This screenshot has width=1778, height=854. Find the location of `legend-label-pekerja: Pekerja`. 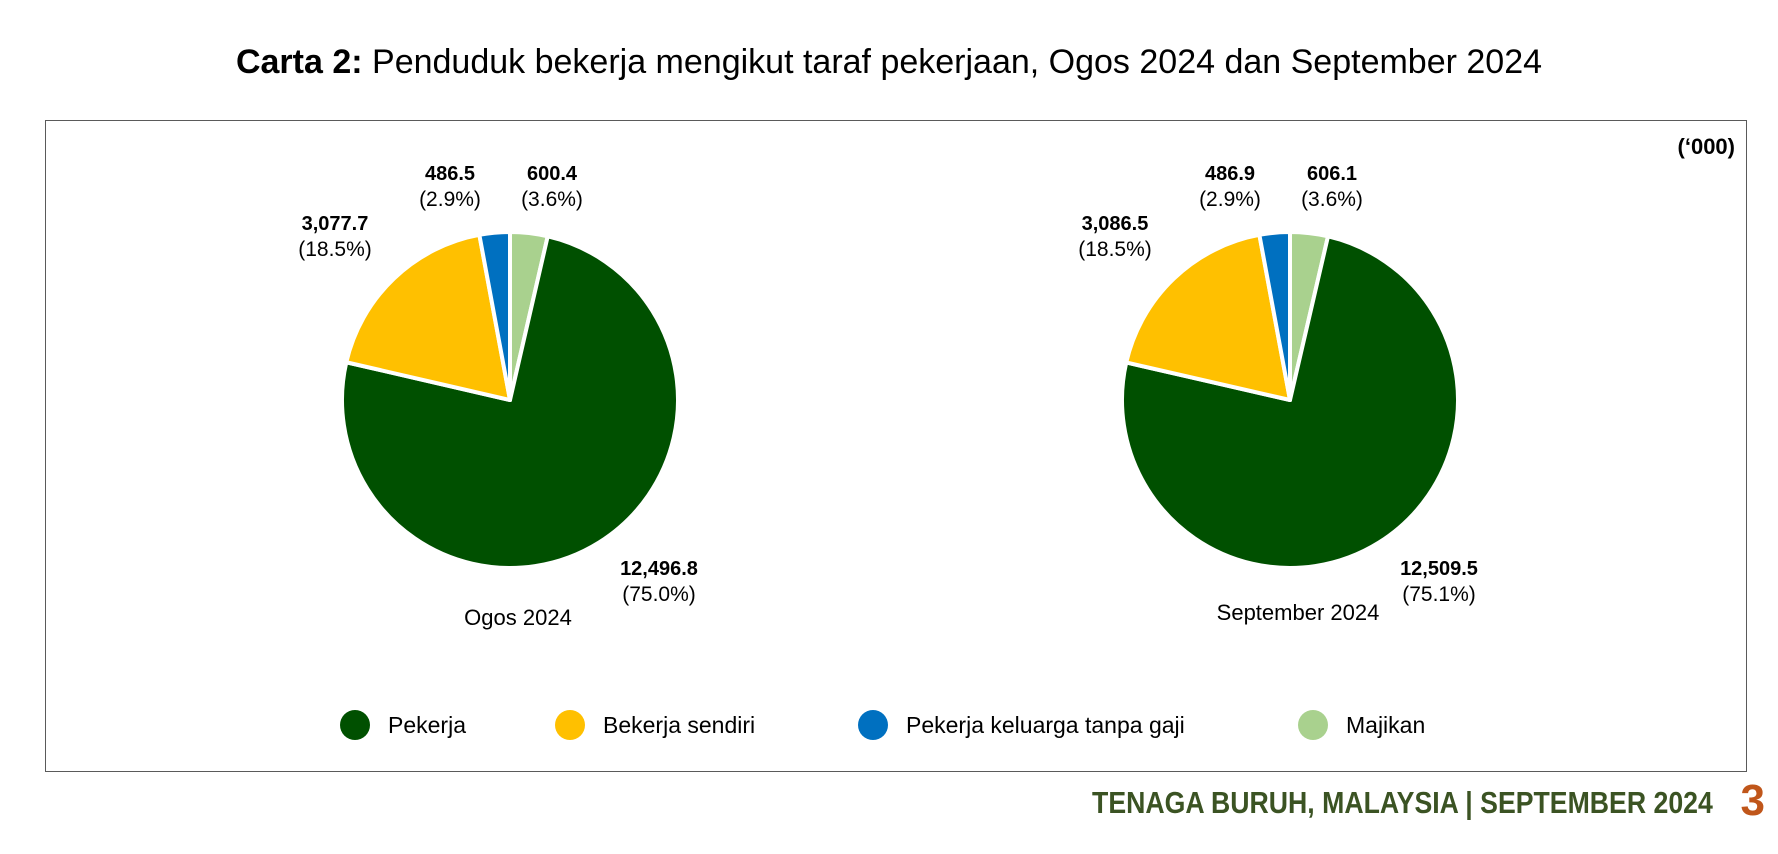

legend-label-pekerja: Pekerja is located at coordinates (427, 724).